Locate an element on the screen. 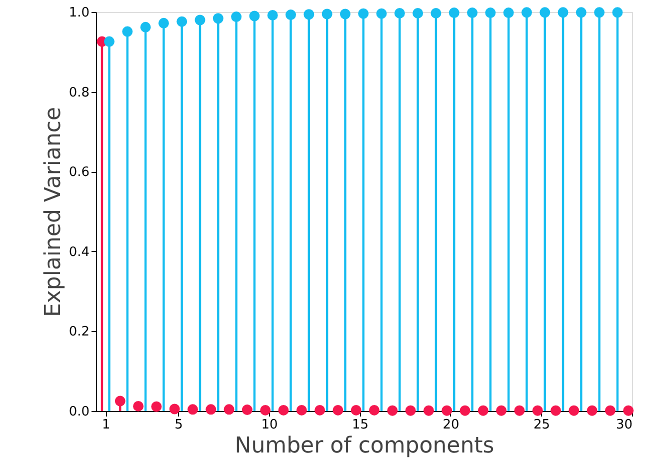 This screenshot has height=476, width=661. y-tick-label: 0.4 is located at coordinates (79, 252).